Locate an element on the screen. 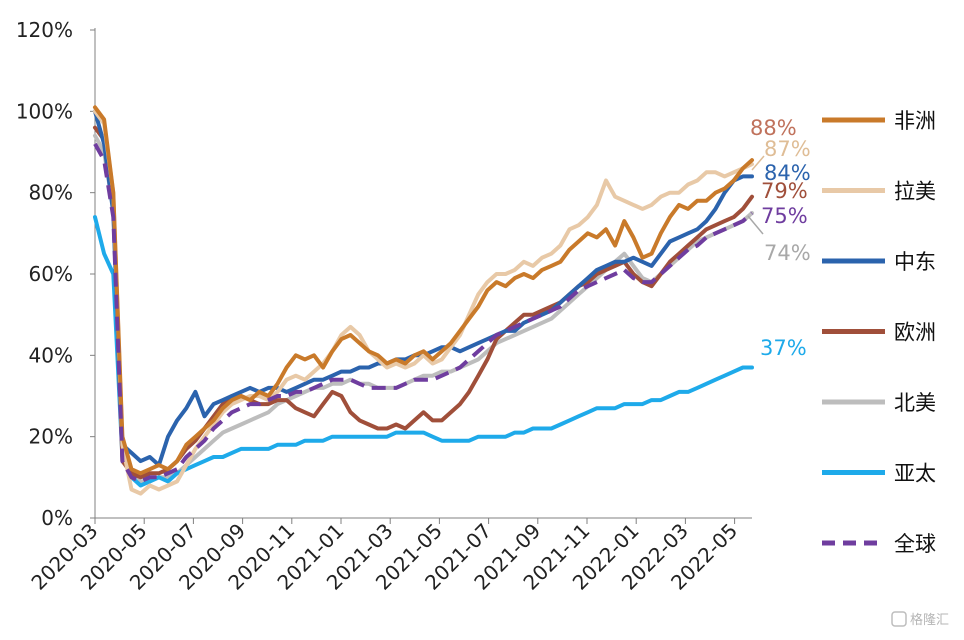 Image resolution: width=964 pixels, height=640 pixels. legend-label: 北美 is located at coordinates (915, 403).